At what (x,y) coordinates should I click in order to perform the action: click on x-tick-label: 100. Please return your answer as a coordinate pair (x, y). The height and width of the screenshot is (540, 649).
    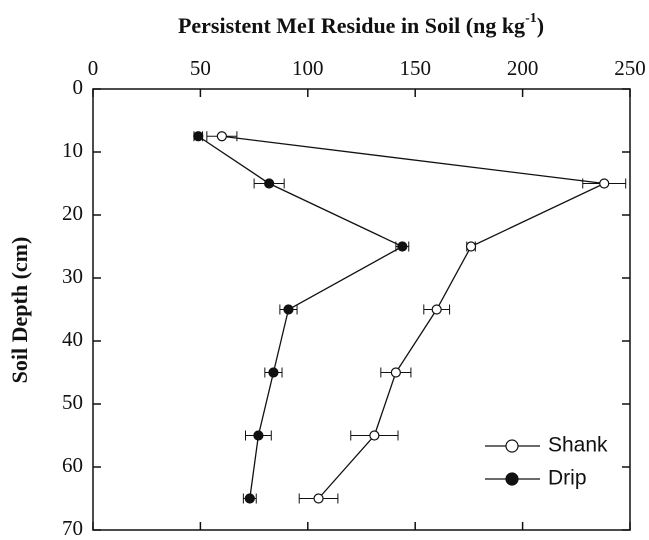
    Looking at the image, I should click on (308, 68).